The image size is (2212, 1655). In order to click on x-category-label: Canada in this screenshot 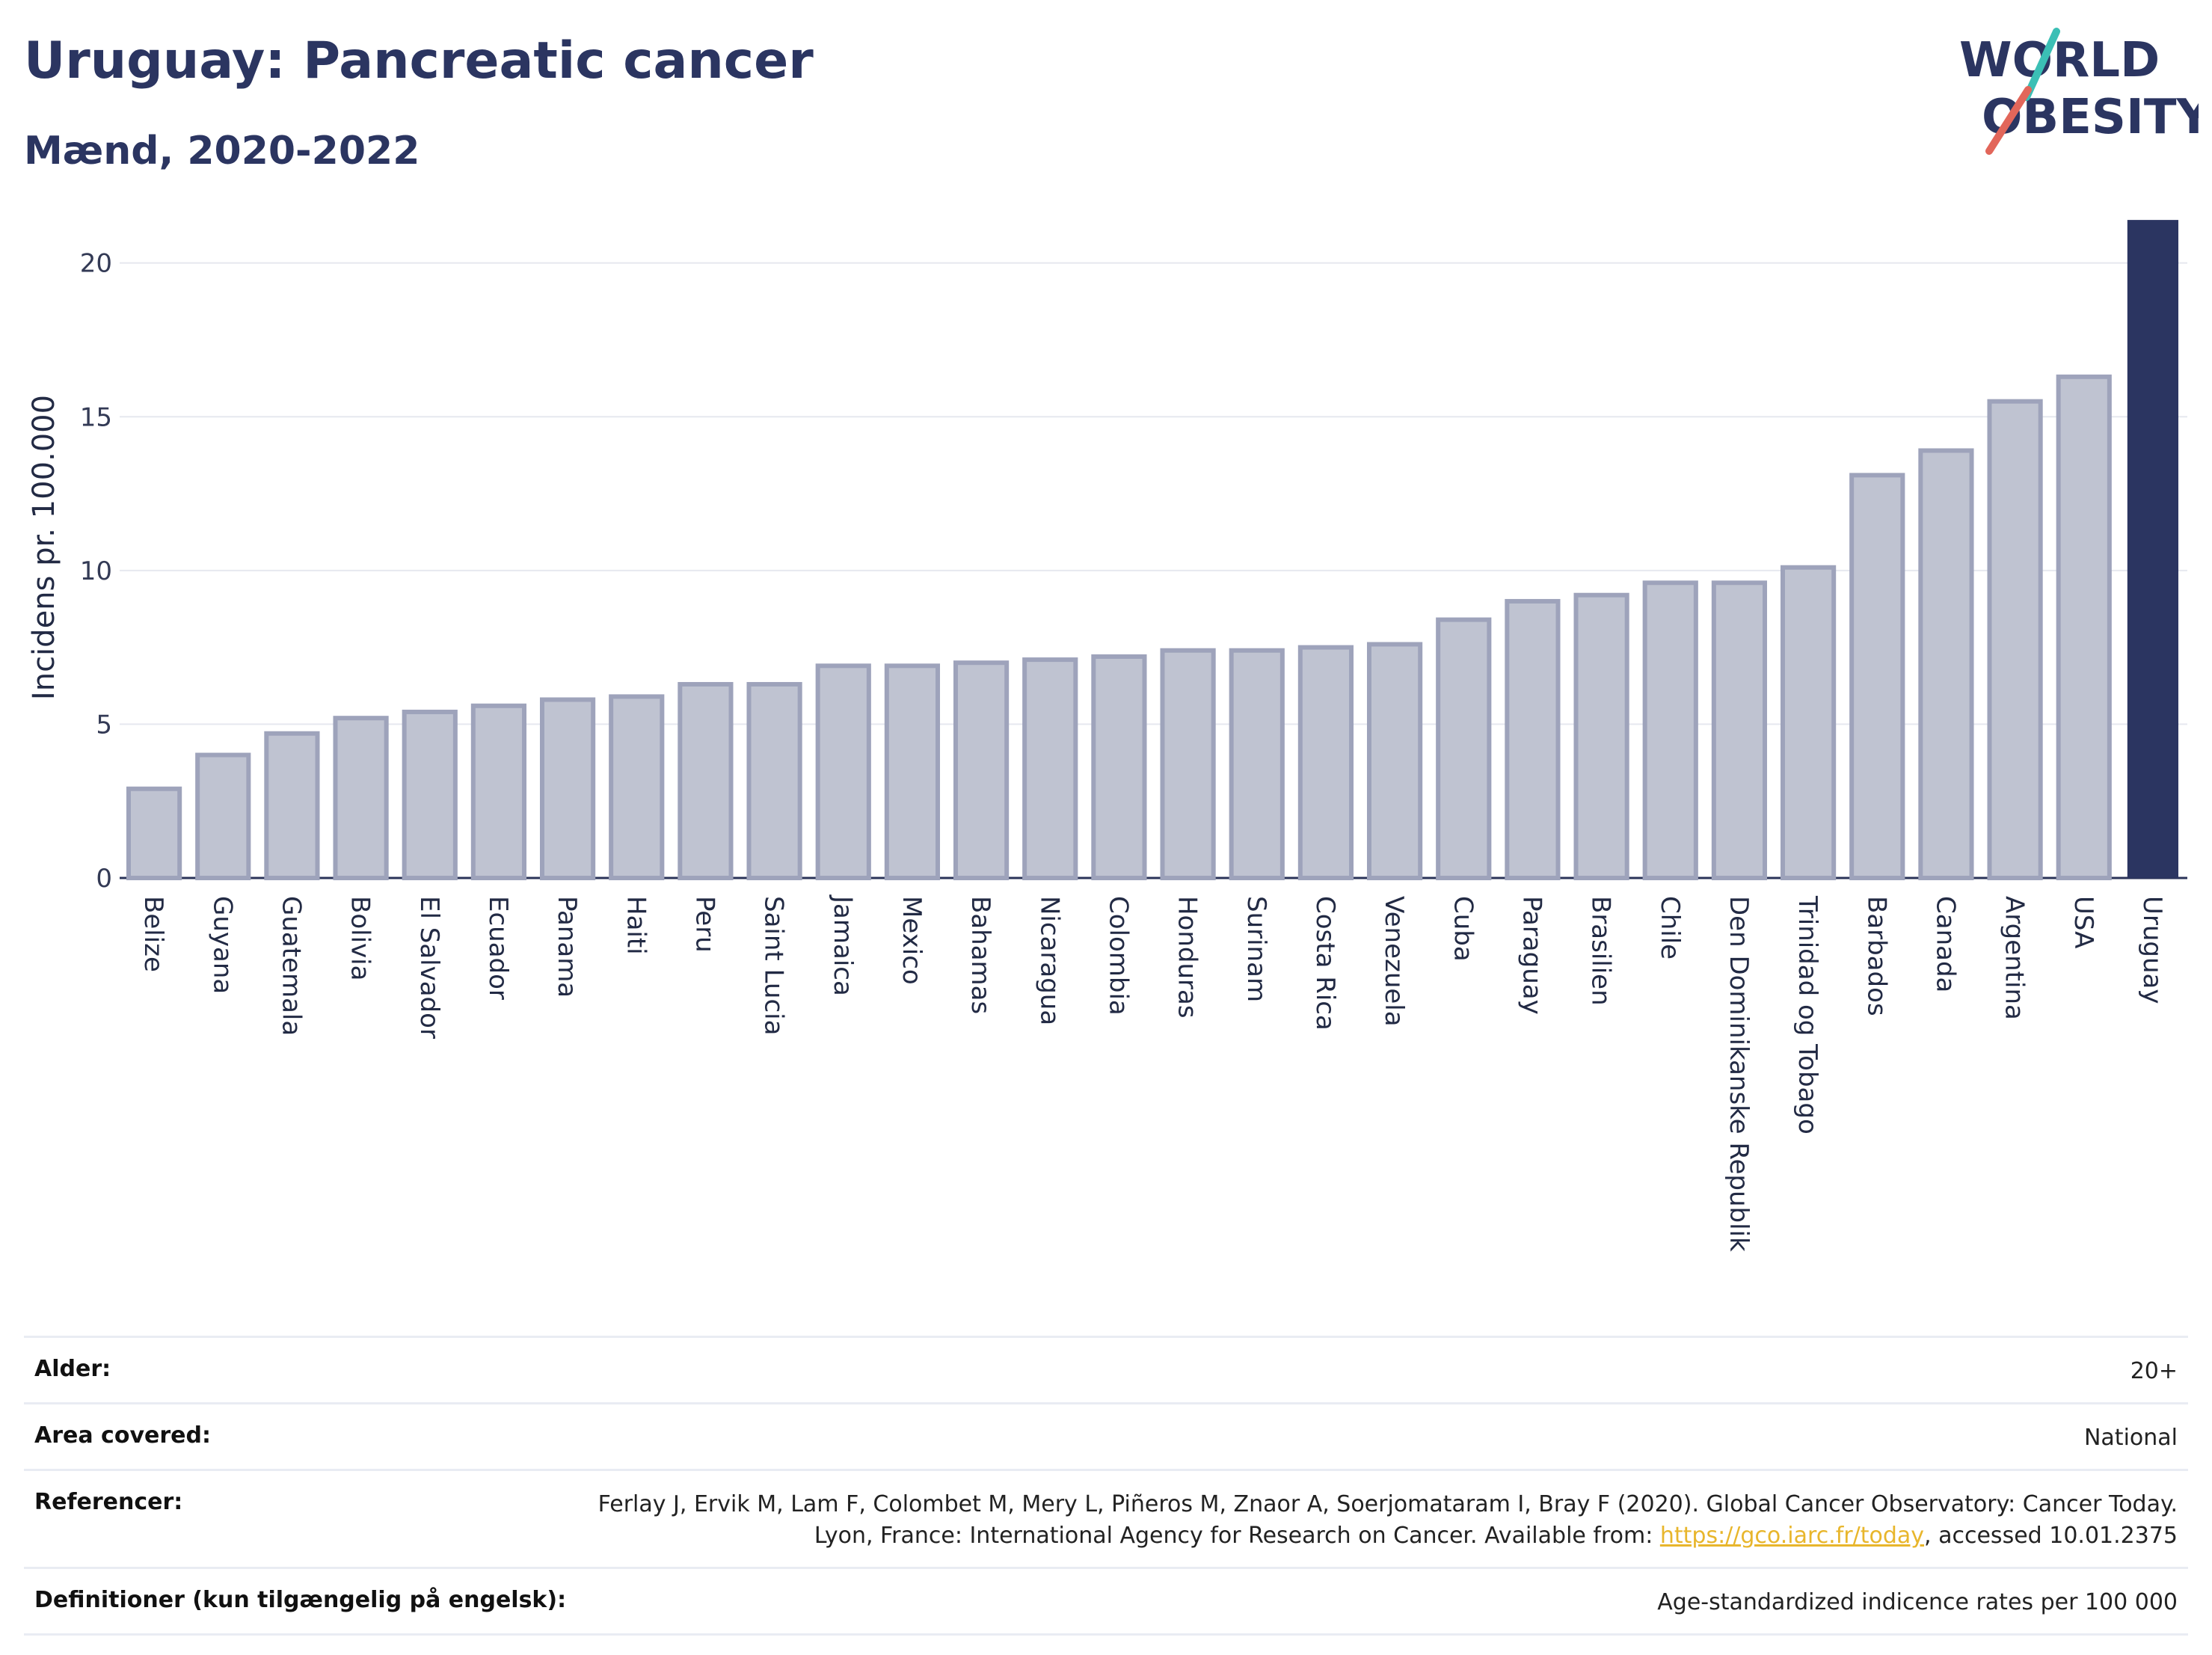, I will do `click(1945, 944)`.